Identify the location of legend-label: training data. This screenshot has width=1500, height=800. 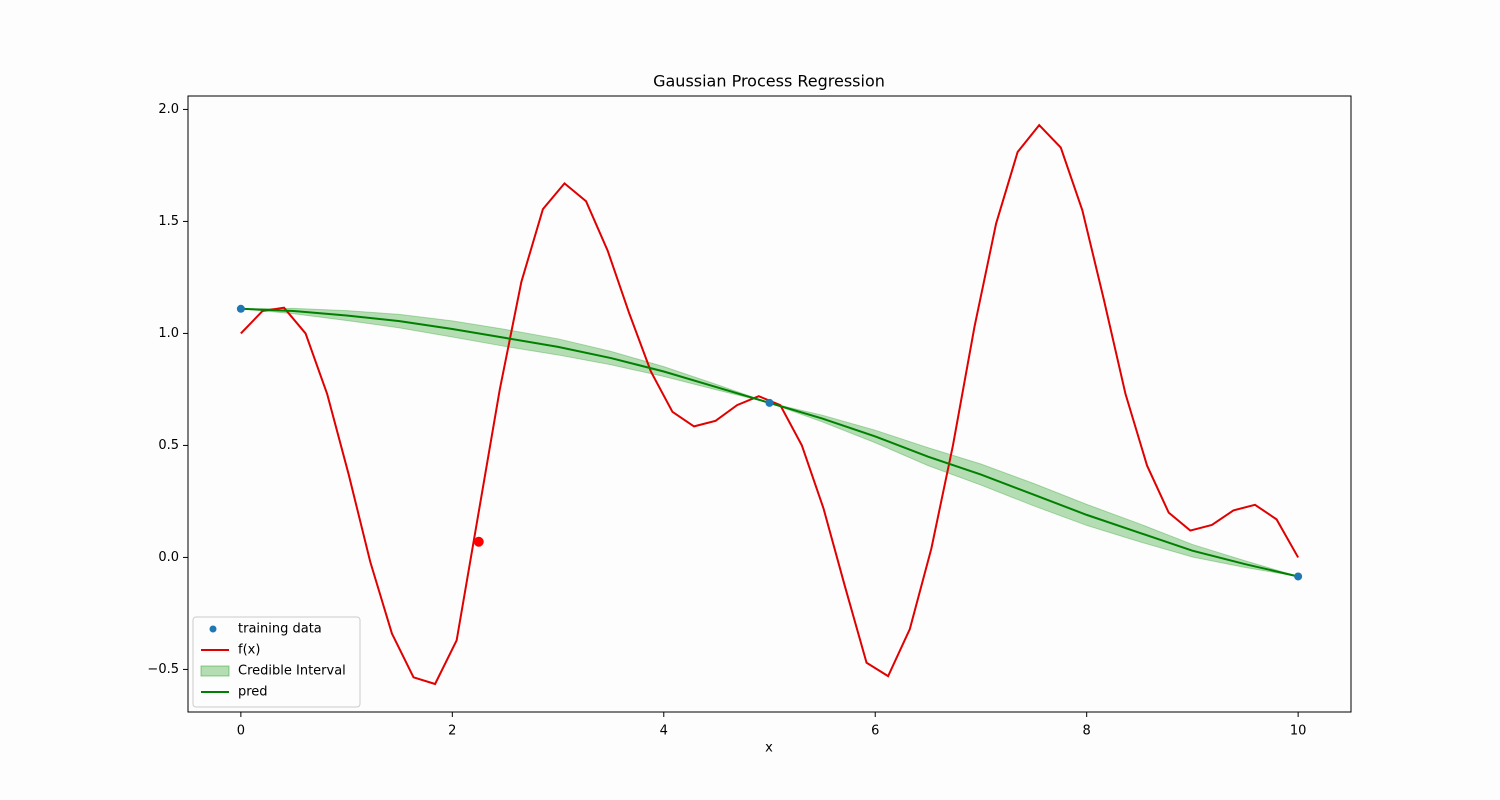
(280, 629).